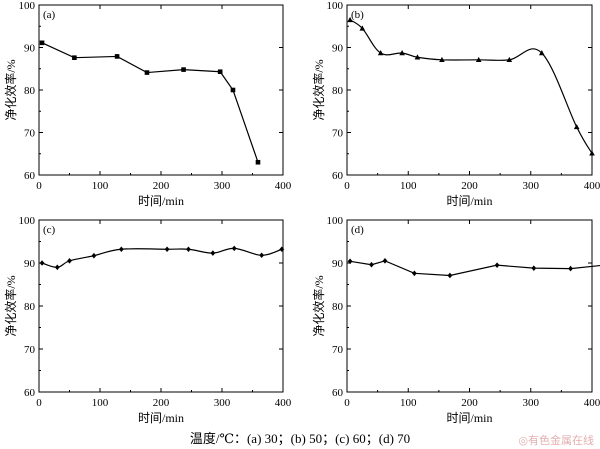 This screenshot has height=449, width=600. I want to click on panel-label: (a), so click(49, 15).